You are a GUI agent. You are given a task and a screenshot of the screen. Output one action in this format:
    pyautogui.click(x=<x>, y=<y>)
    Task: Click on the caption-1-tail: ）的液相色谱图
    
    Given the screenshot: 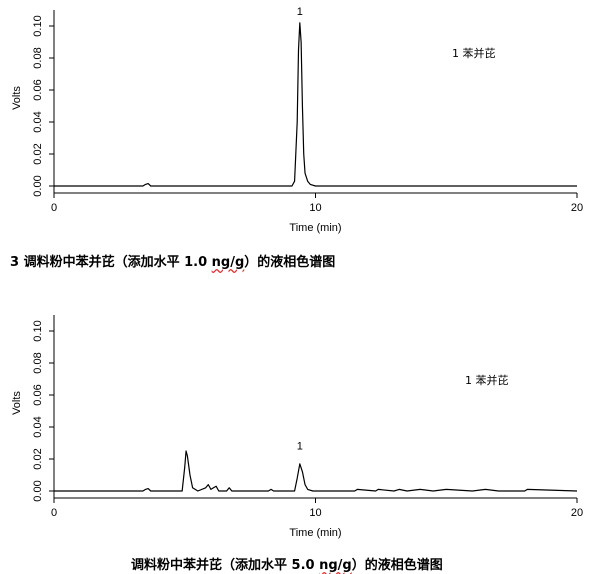 What is the action you would take?
    pyautogui.click(x=290, y=262)
    